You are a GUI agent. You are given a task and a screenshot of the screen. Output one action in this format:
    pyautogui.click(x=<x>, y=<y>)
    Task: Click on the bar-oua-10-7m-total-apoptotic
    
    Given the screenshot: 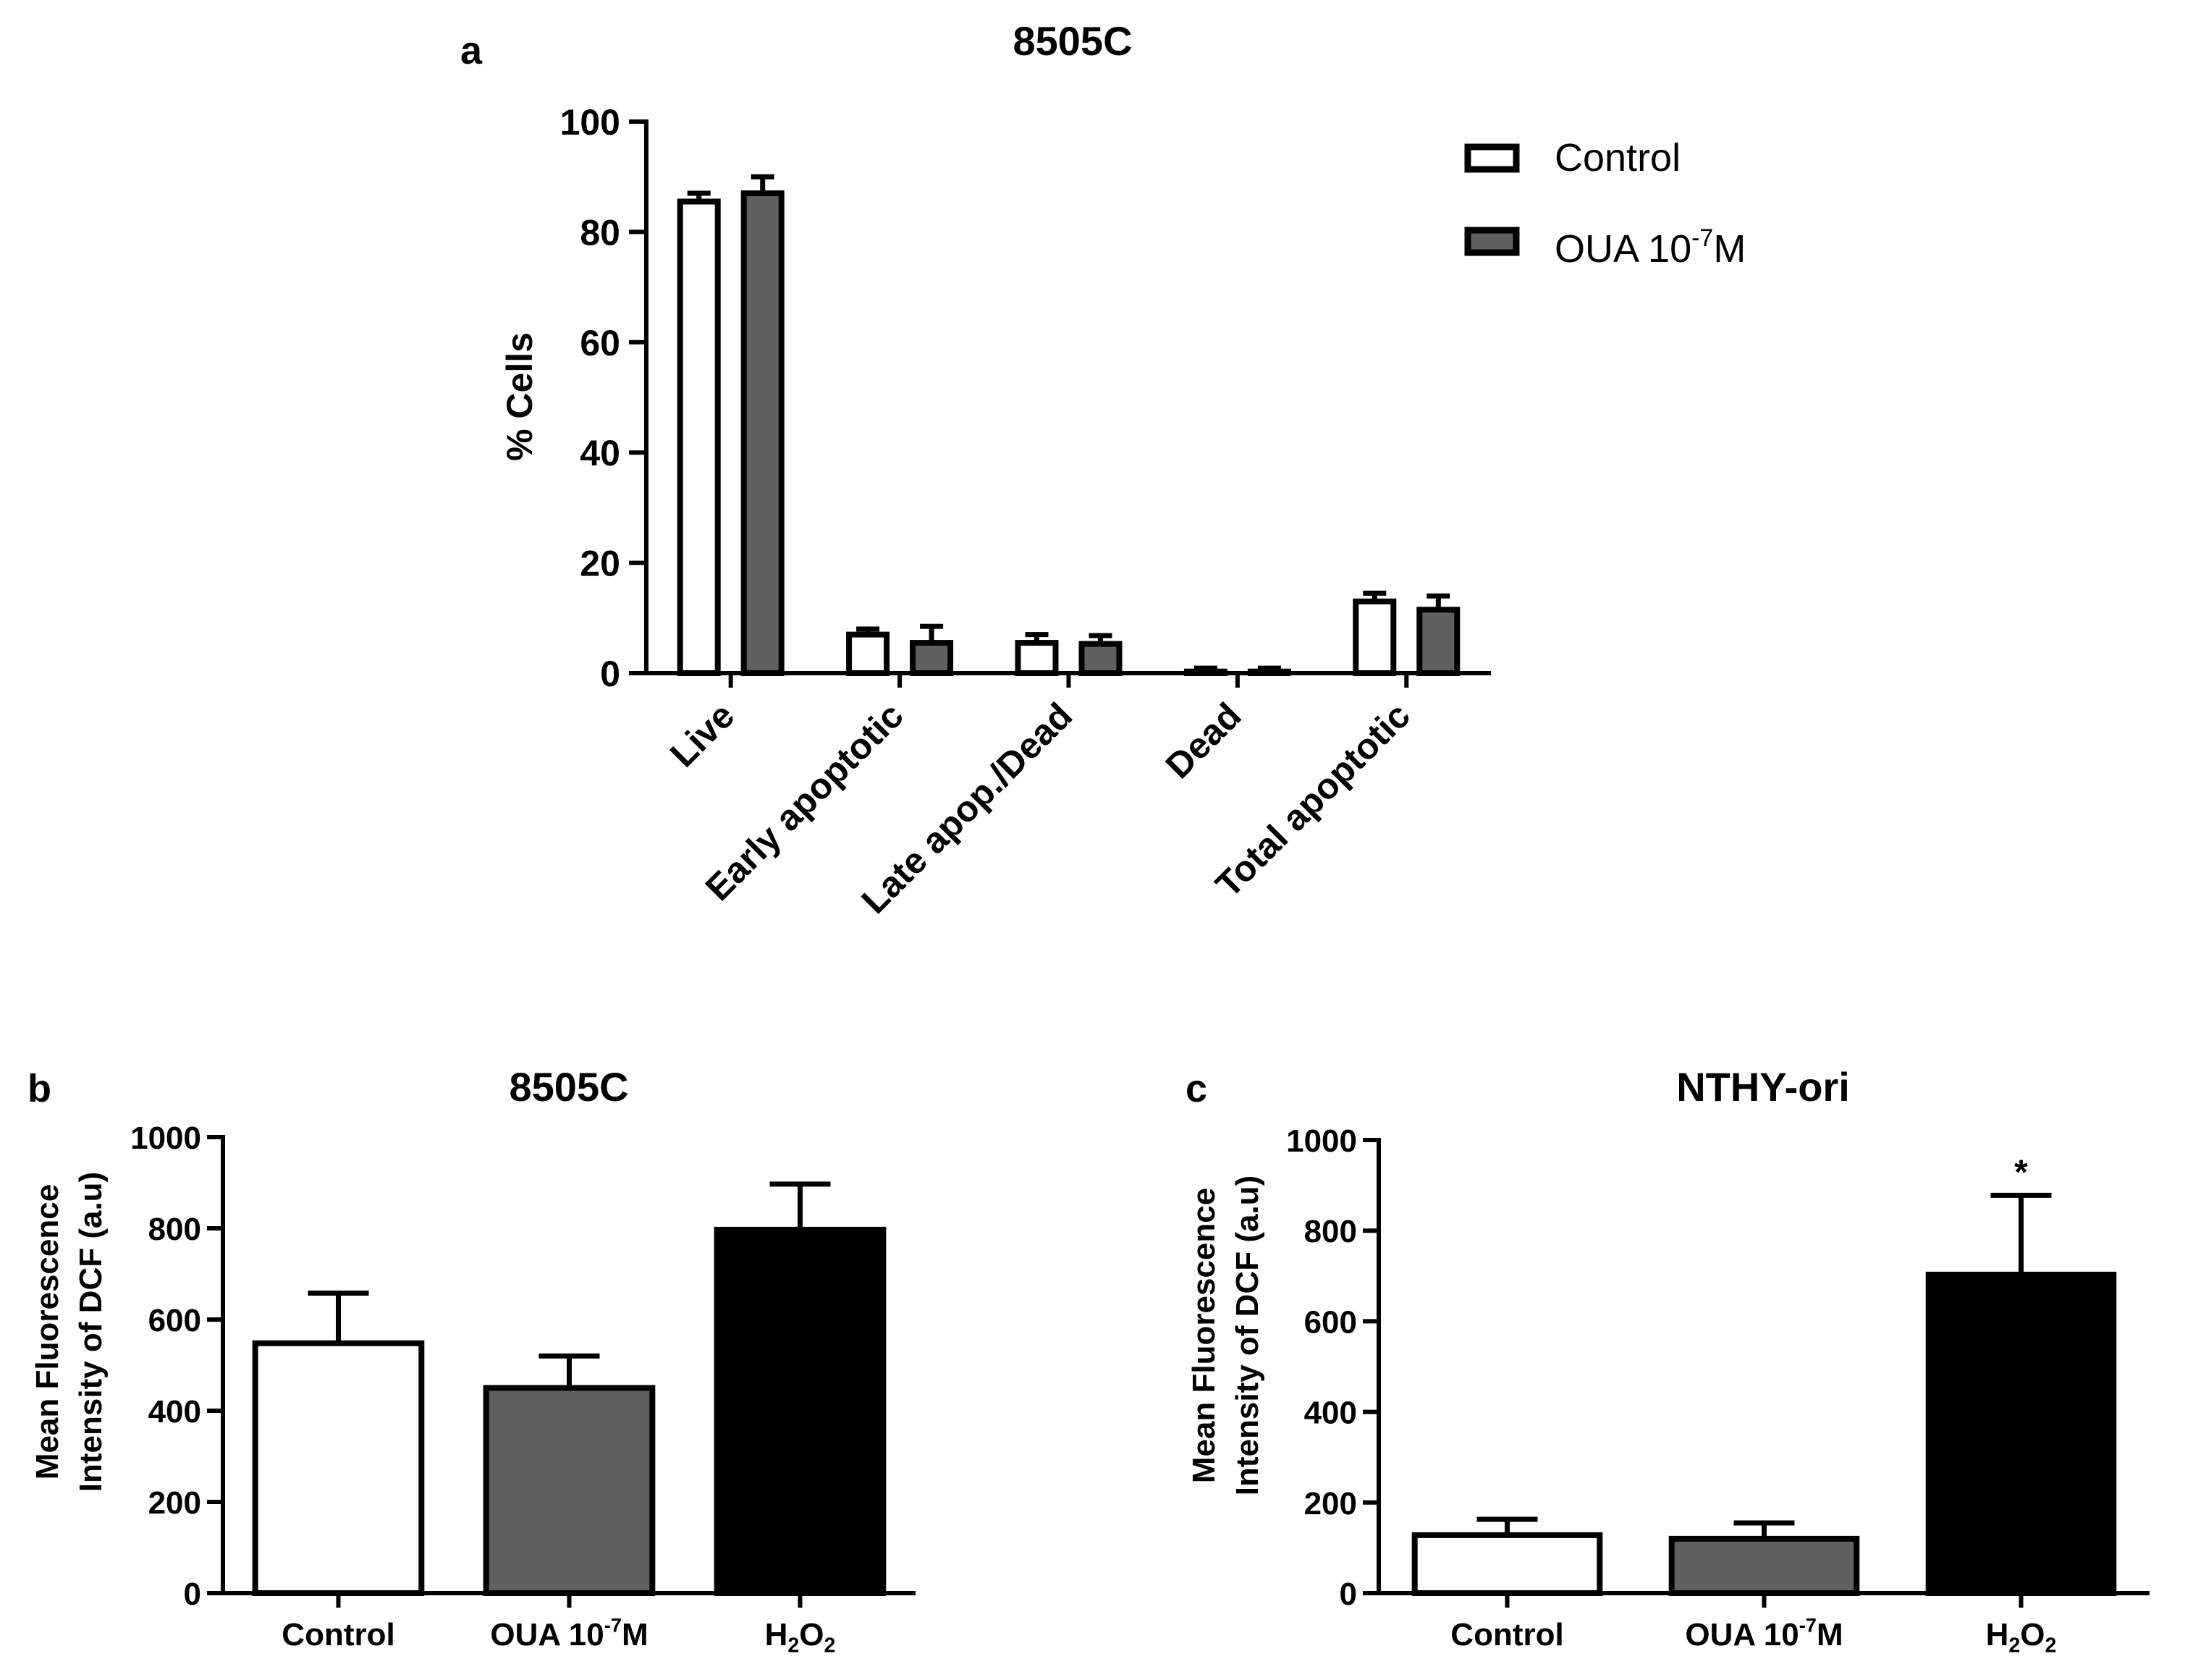 What is the action you would take?
    pyautogui.click(x=1438, y=641)
    